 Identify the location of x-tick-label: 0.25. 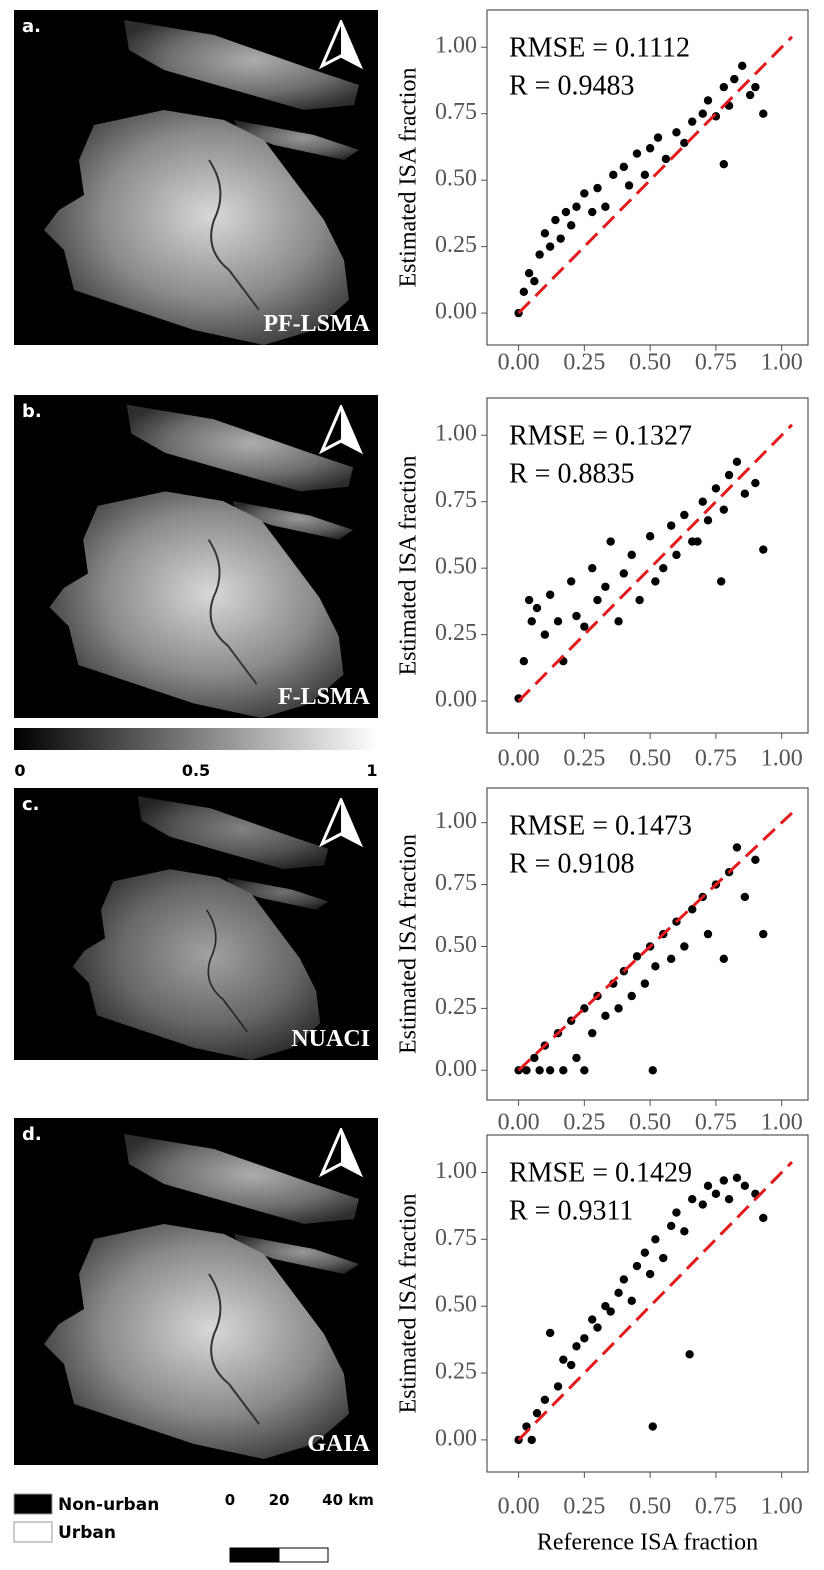
(584, 1507).